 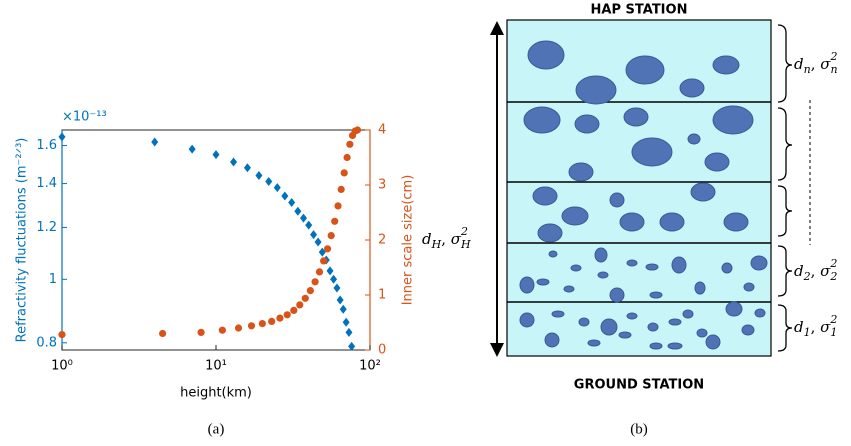 I want to click on x-tick-label: 10⁰, so click(x=62, y=366).